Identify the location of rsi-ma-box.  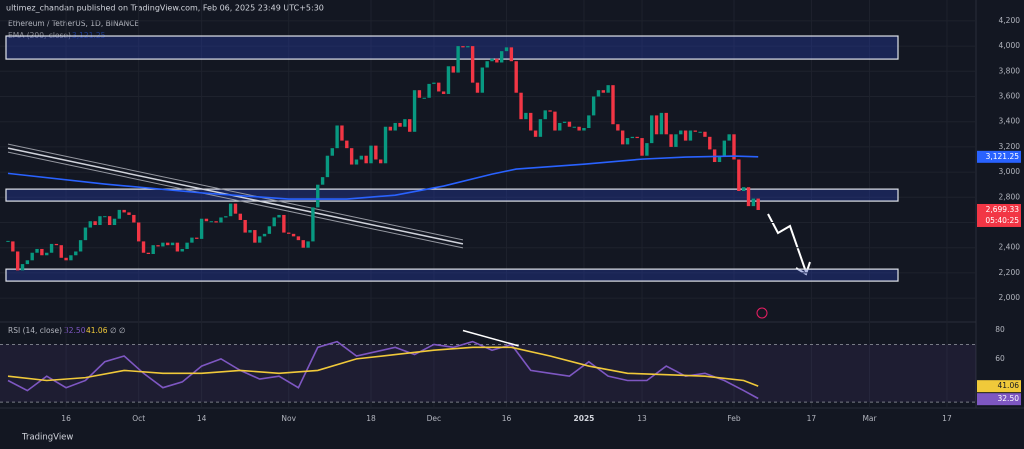
(999, 386).